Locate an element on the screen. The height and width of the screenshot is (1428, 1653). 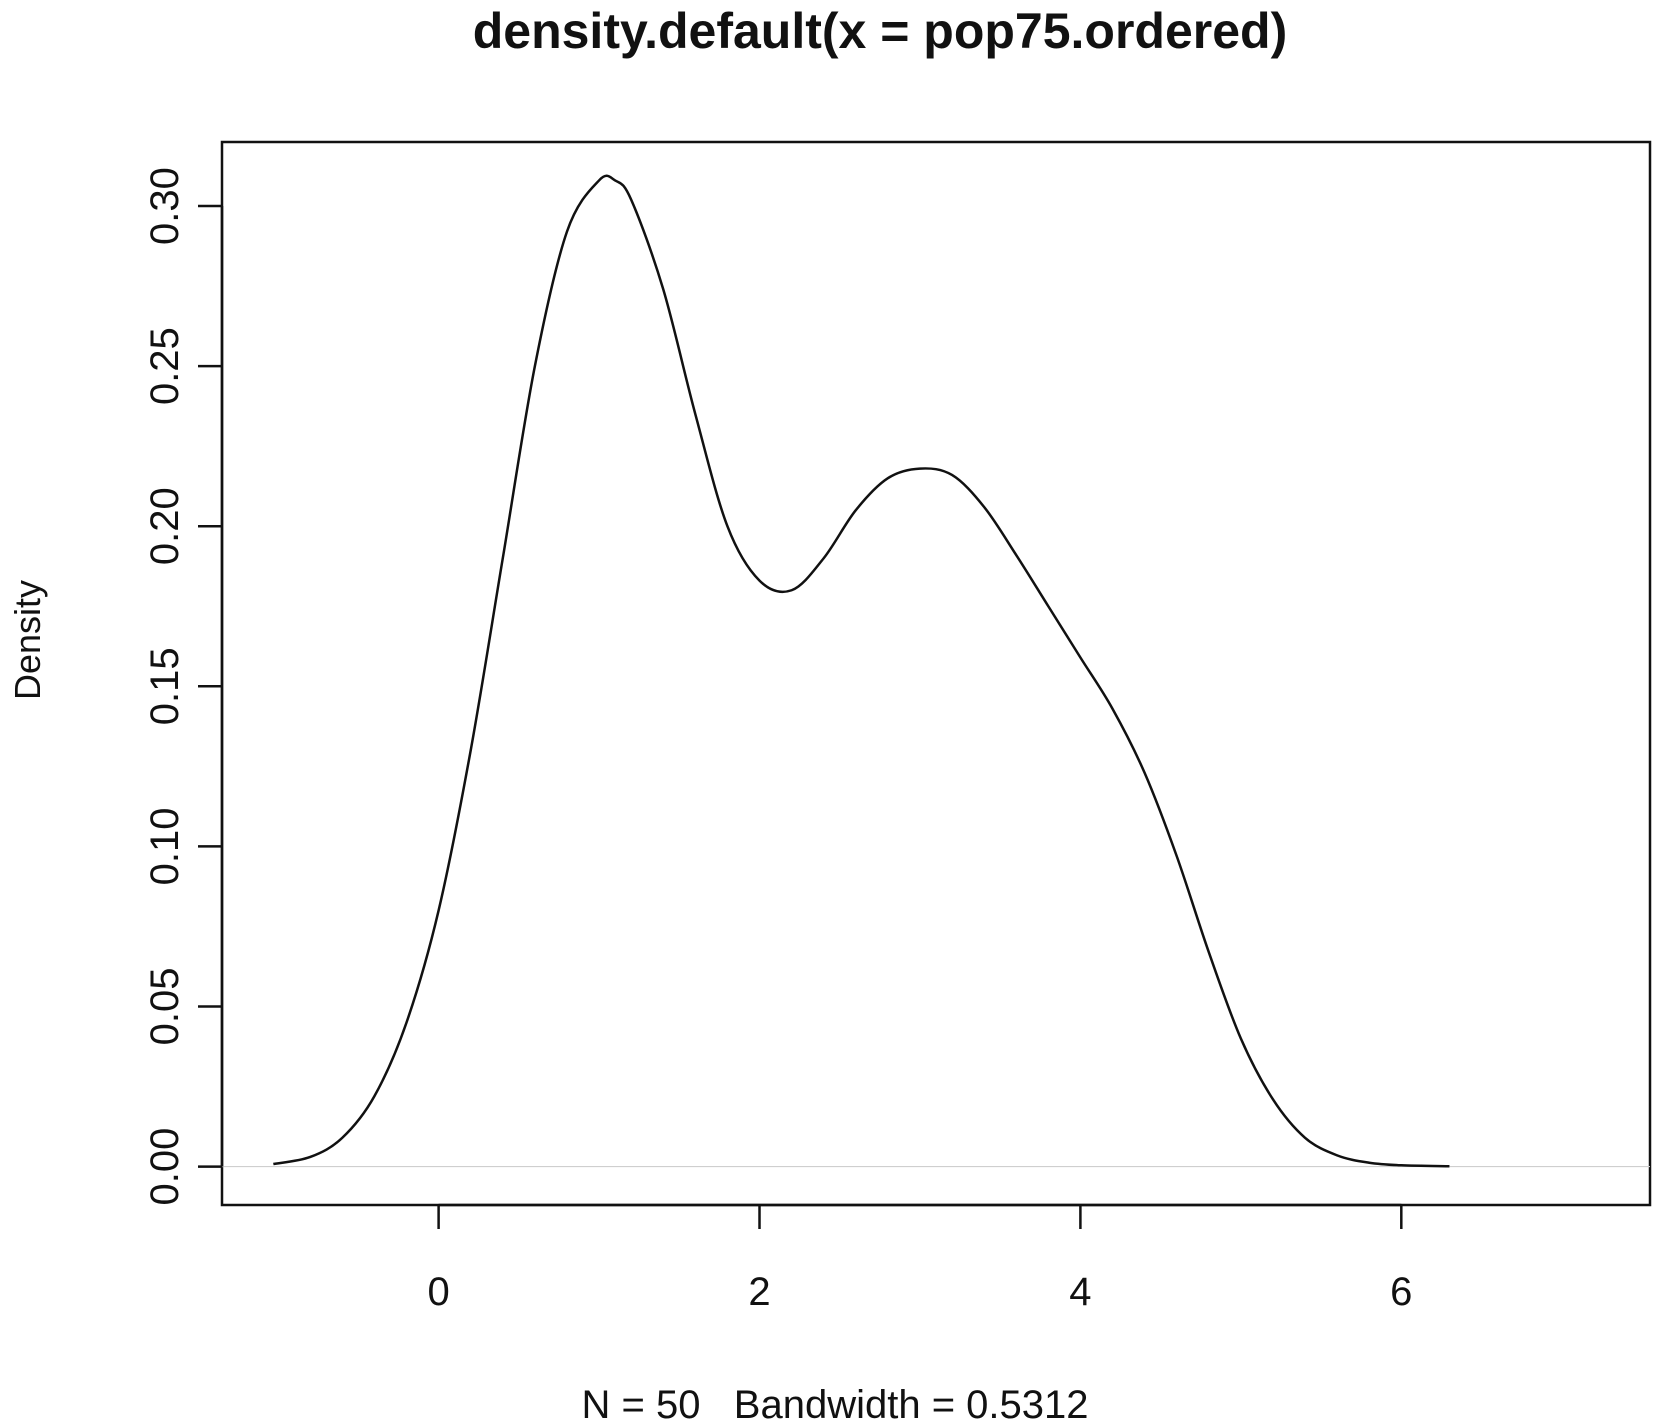
y-tick-label: 0.00 is located at coordinates (165, 1167).